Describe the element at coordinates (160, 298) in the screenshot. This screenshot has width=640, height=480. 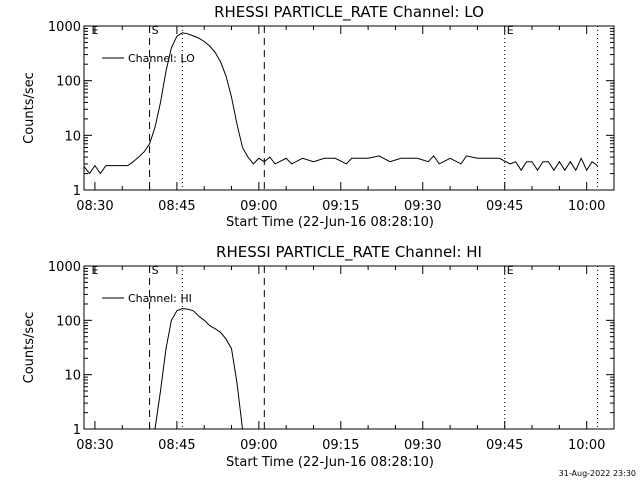
I see `legend-label: Channel: HI` at that location.